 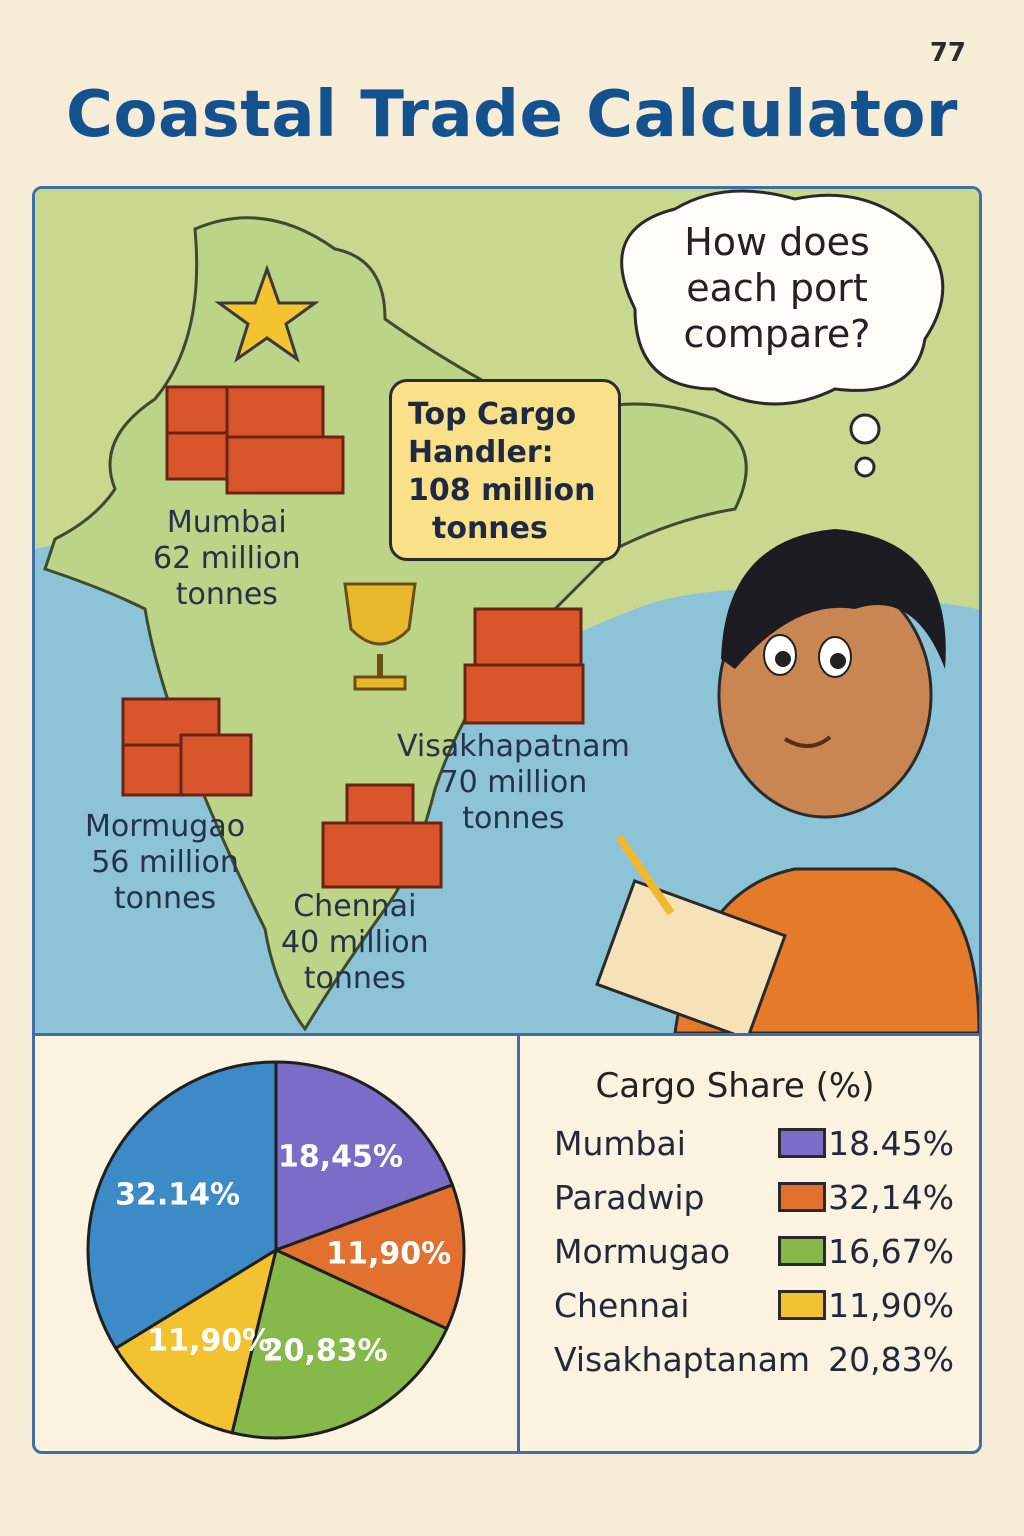 I want to click on port-label-mormugao: Mormugao 56 million tonnes, so click(x=165, y=863).